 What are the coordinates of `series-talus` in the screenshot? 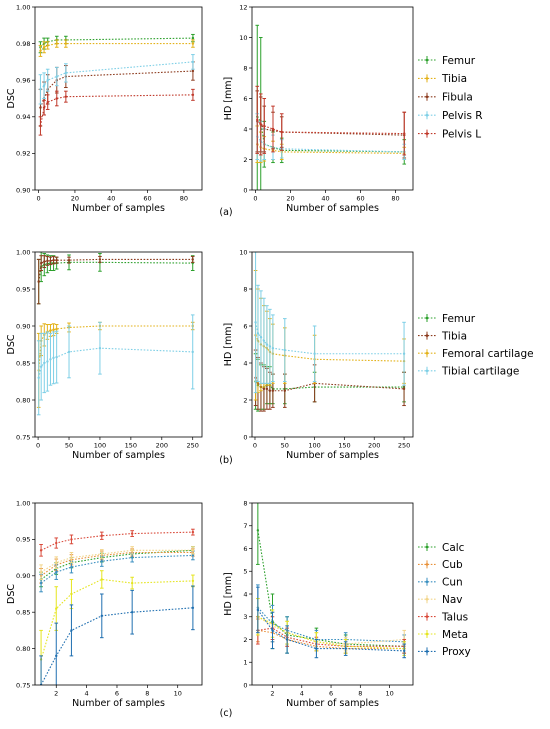 It's located at (117, 542).